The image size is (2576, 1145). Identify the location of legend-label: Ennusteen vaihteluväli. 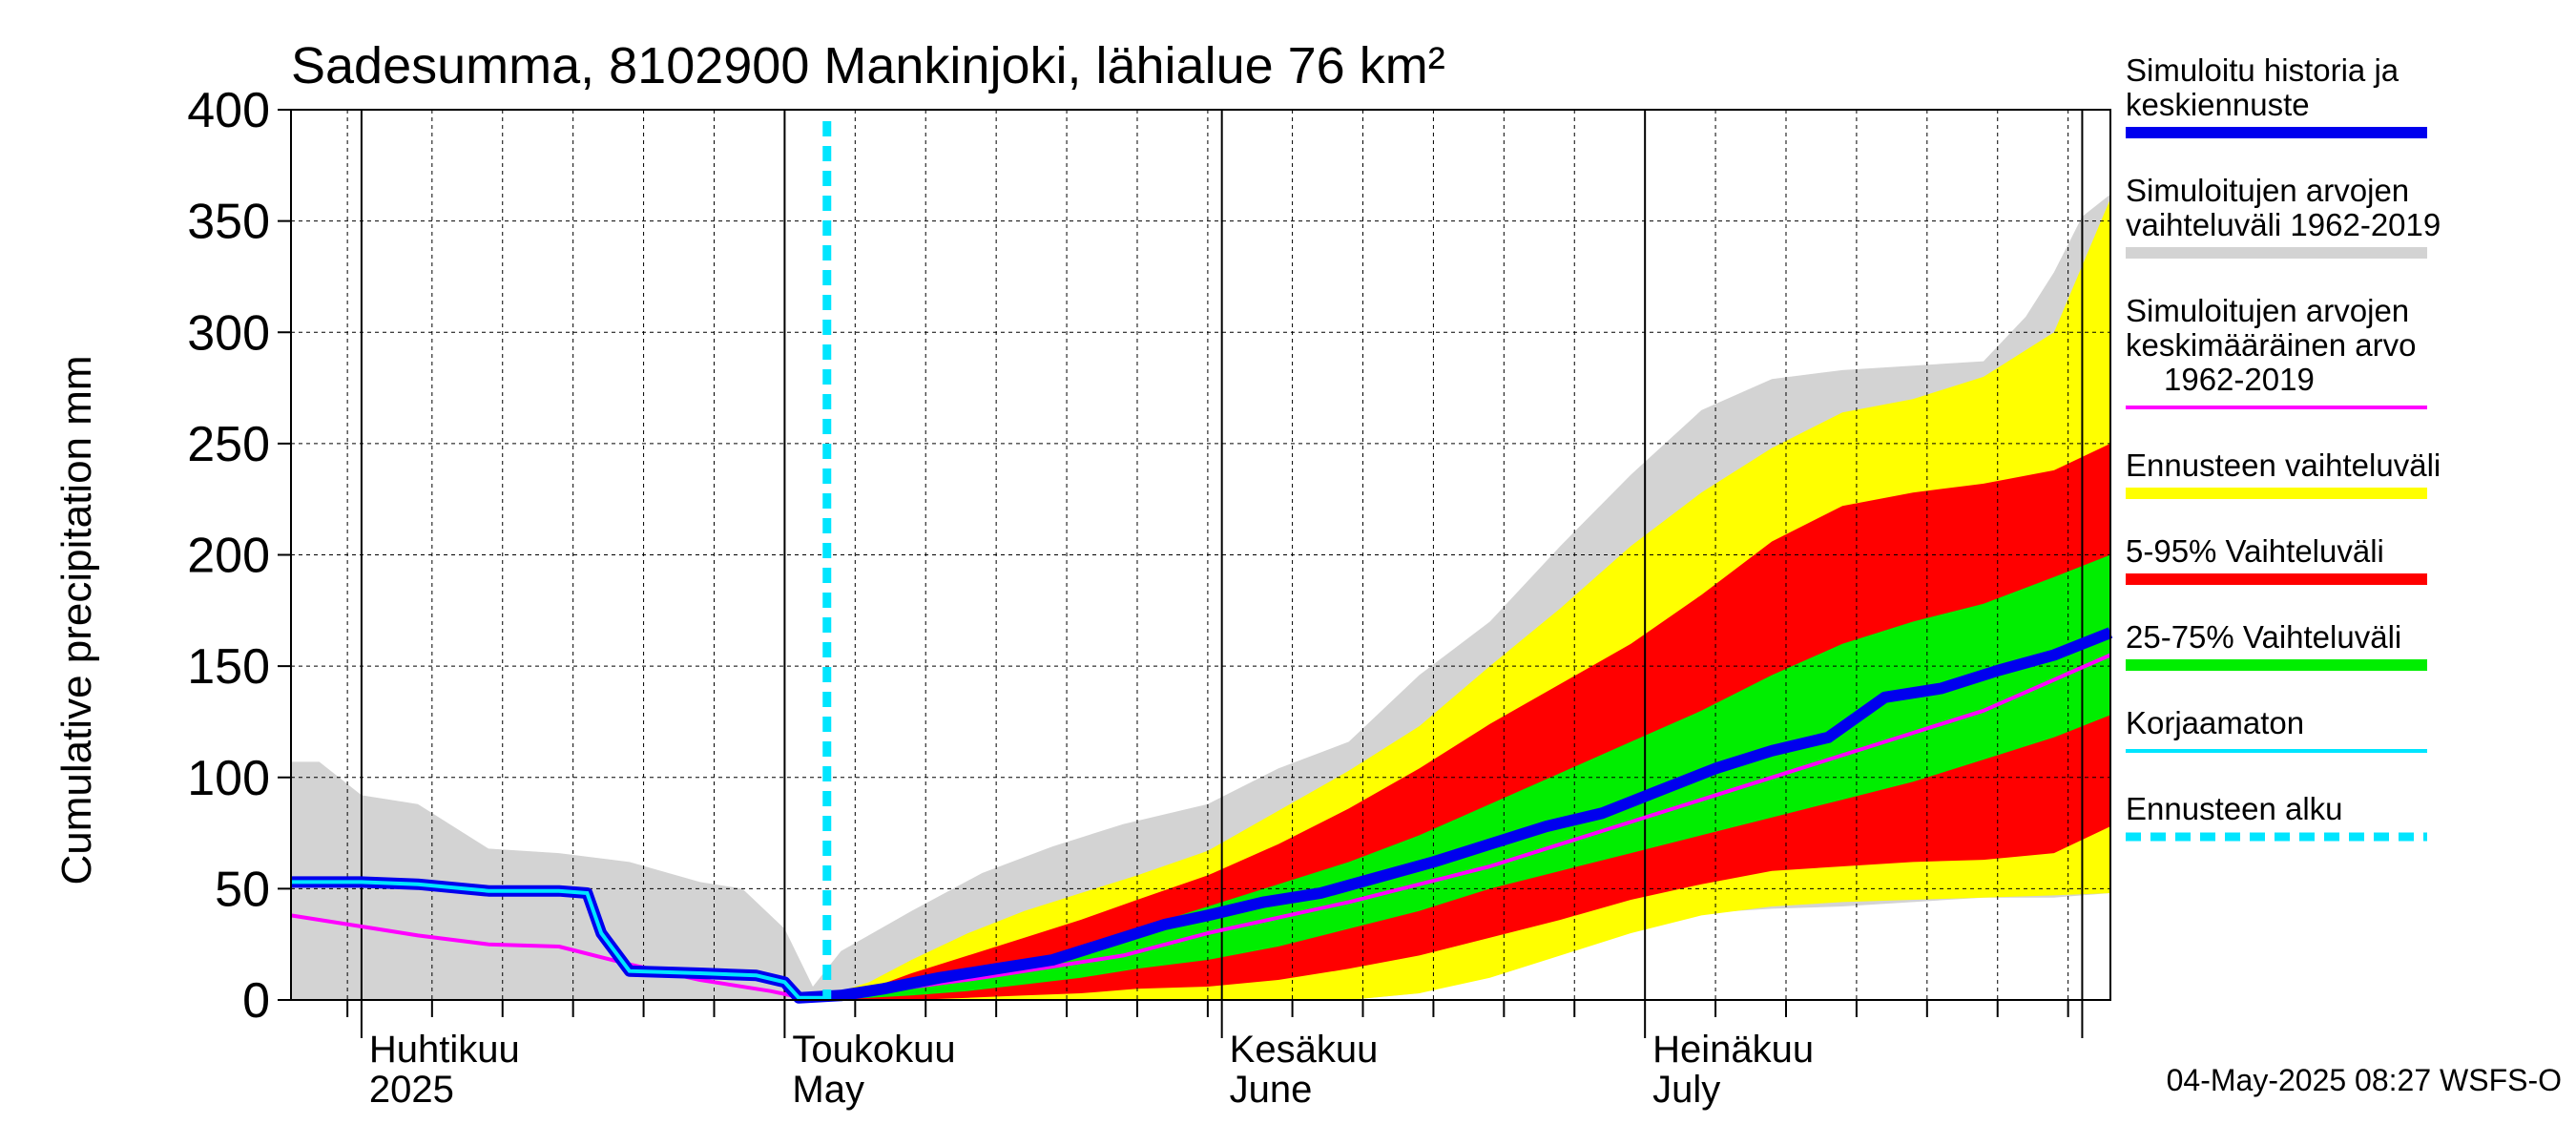
(2283, 465).